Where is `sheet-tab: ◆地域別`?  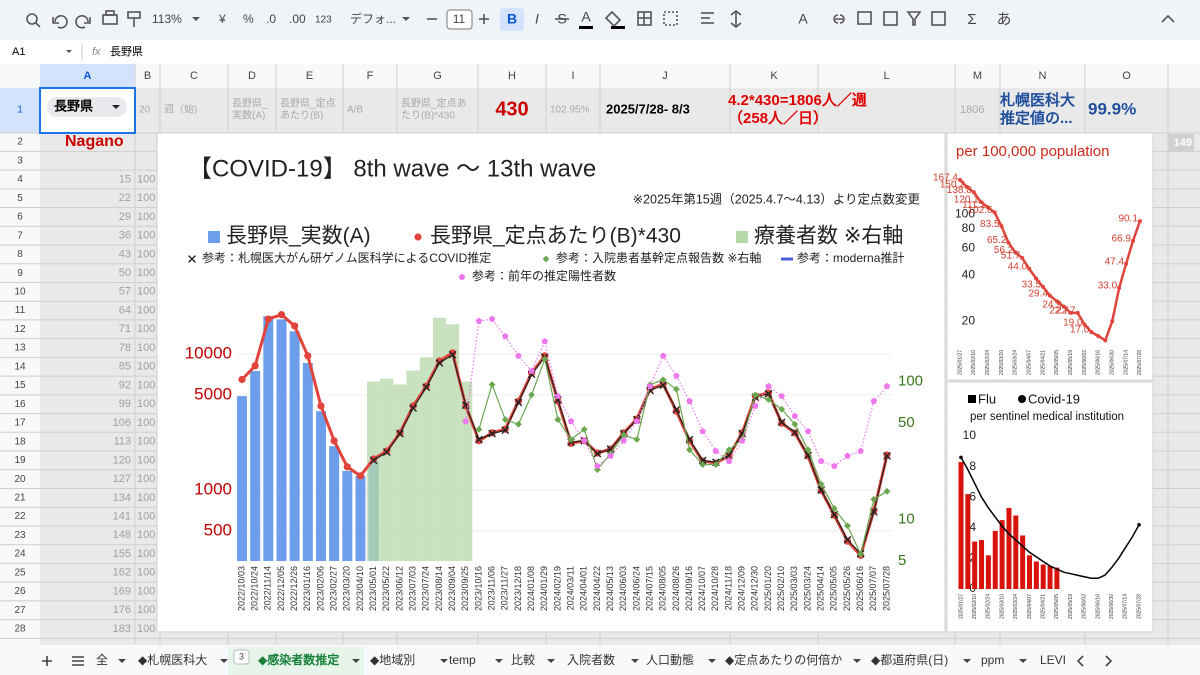
sheet-tab: ◆地域別 is located at coordinates (392, 660).